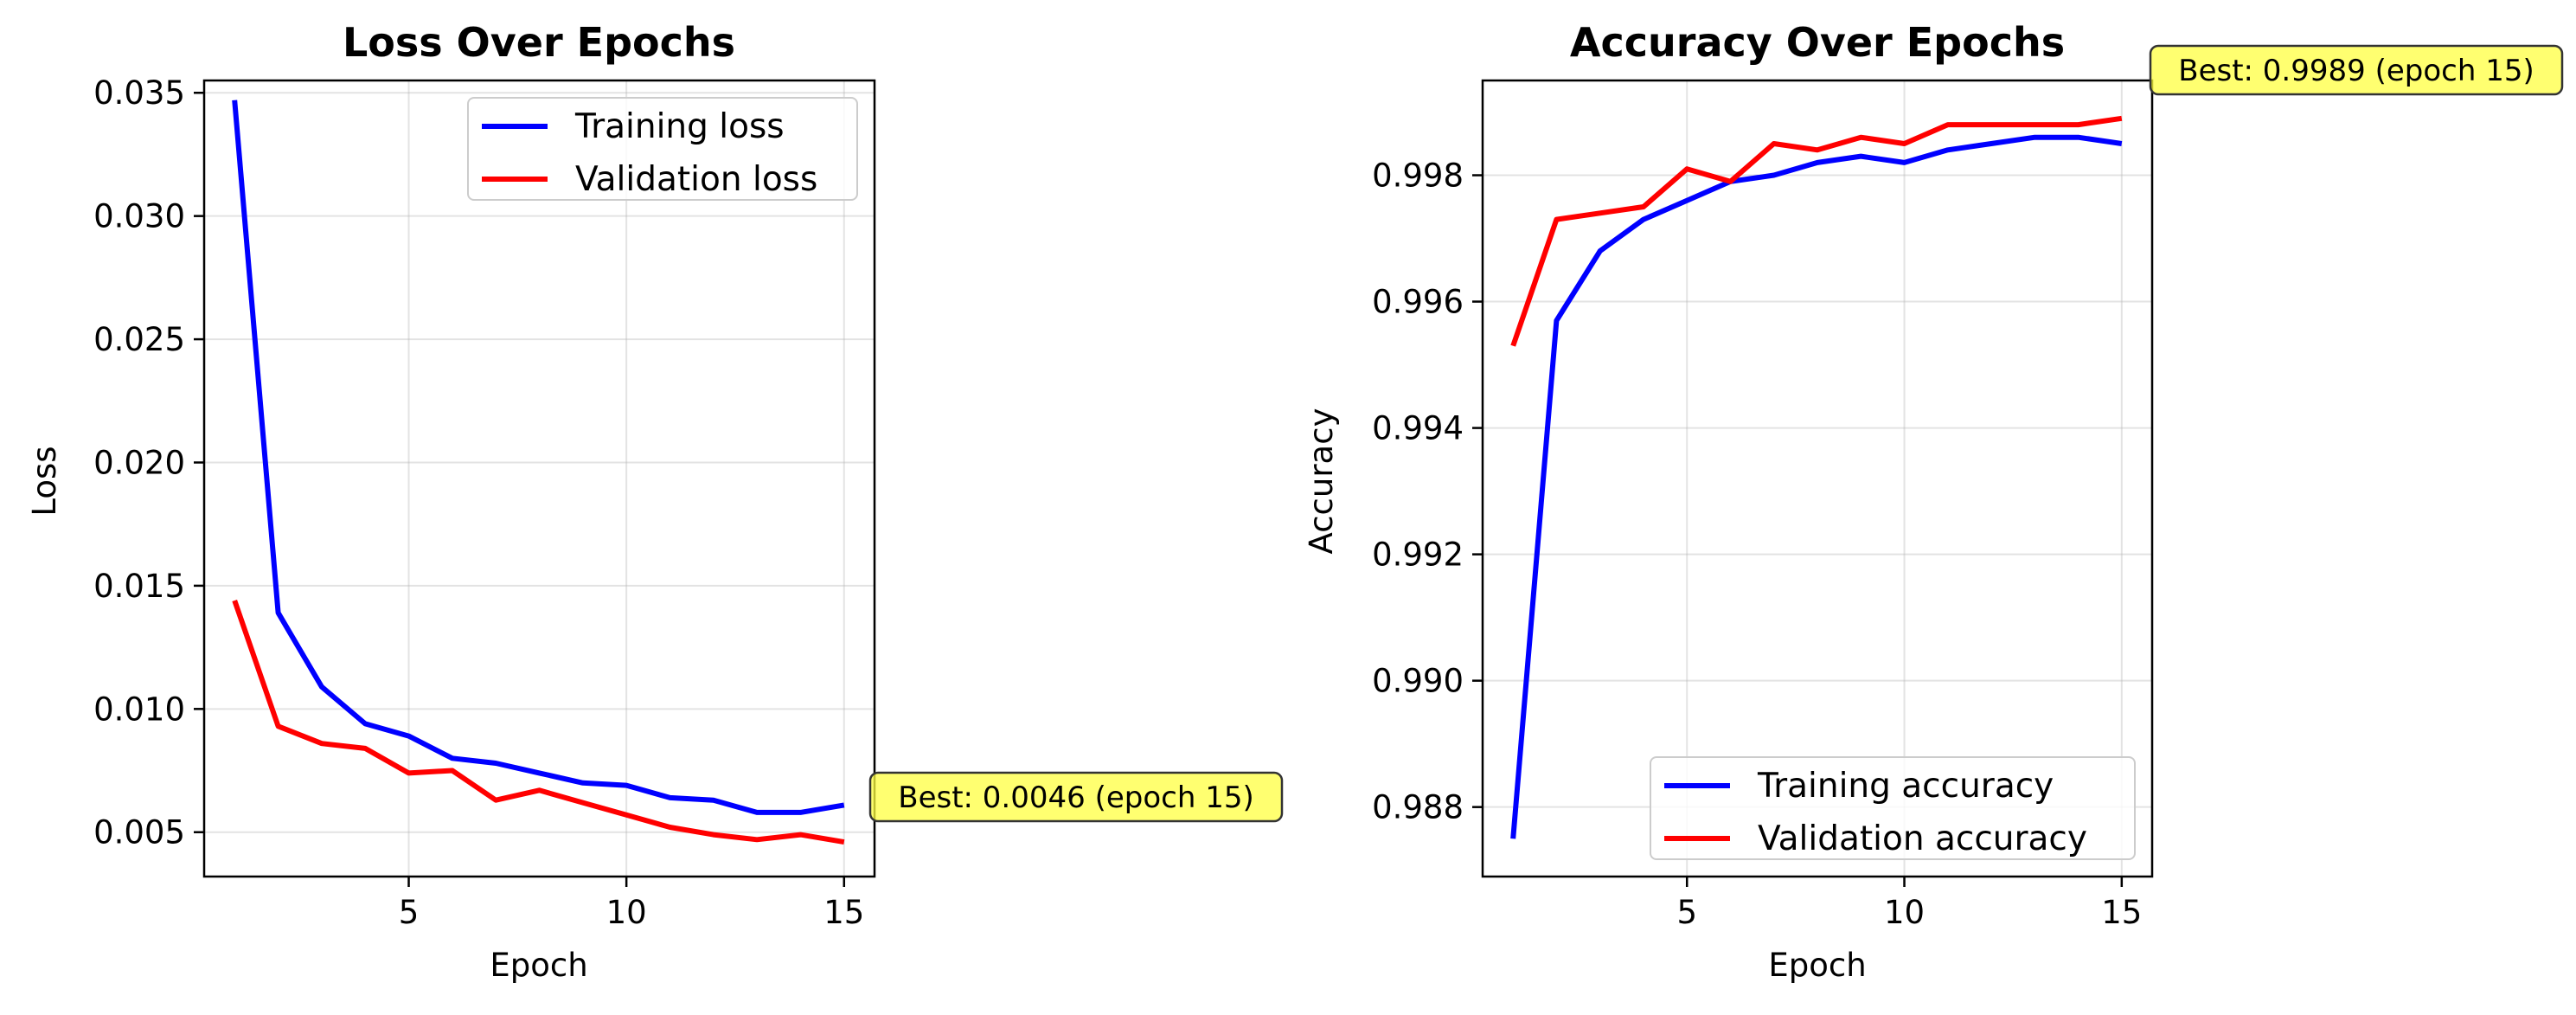 This screenshot has height=1015, width=2576. I want to click on accuracy-y-tick-label: 0.998, so click(1418, 176).